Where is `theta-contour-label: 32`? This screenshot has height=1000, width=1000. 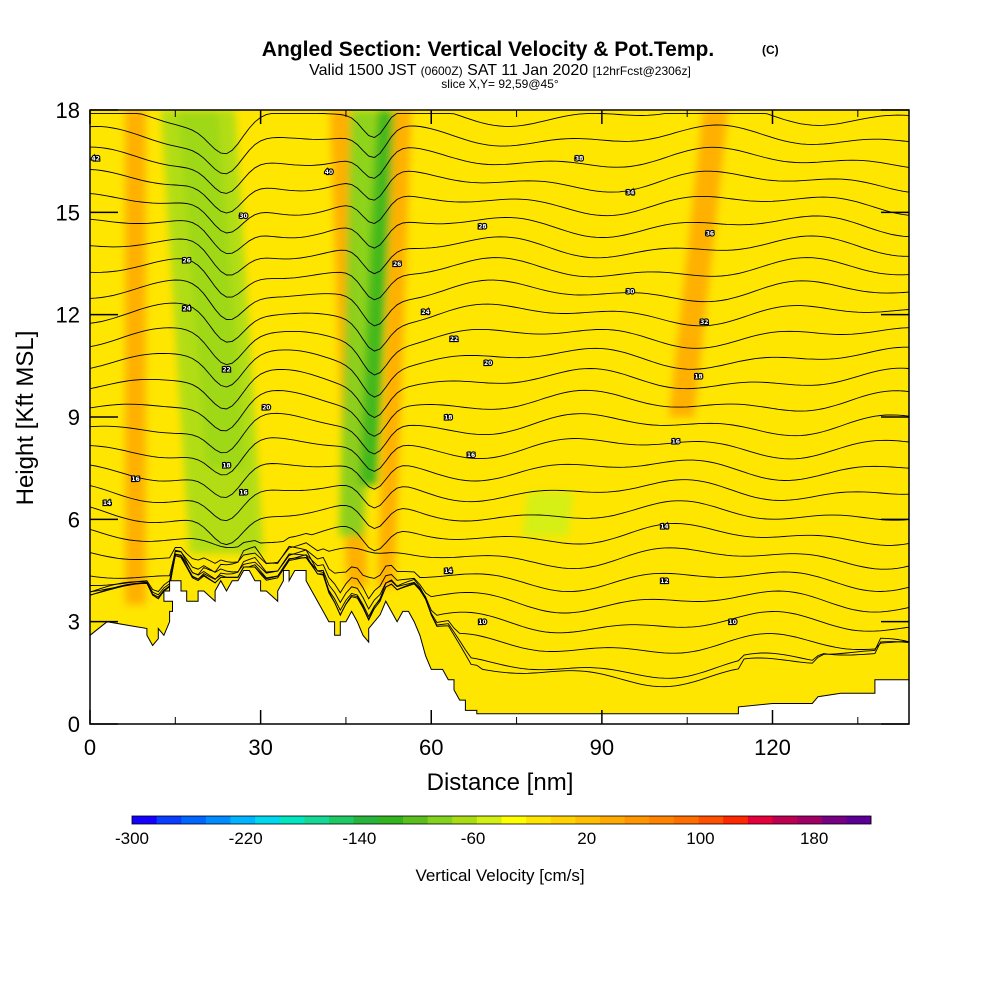 theta-contour-label: 32 is located at coordinates (704, 322).